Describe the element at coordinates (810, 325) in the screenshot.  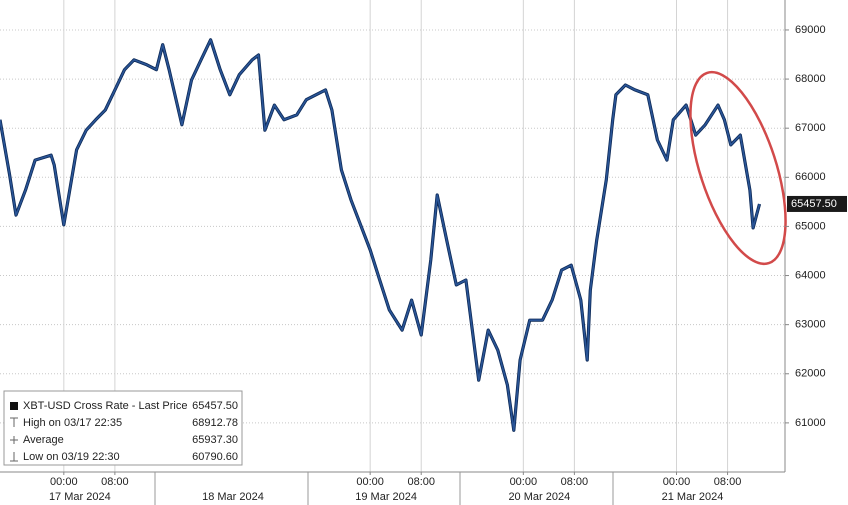
I see `y-tick-label: 63000` at that location.